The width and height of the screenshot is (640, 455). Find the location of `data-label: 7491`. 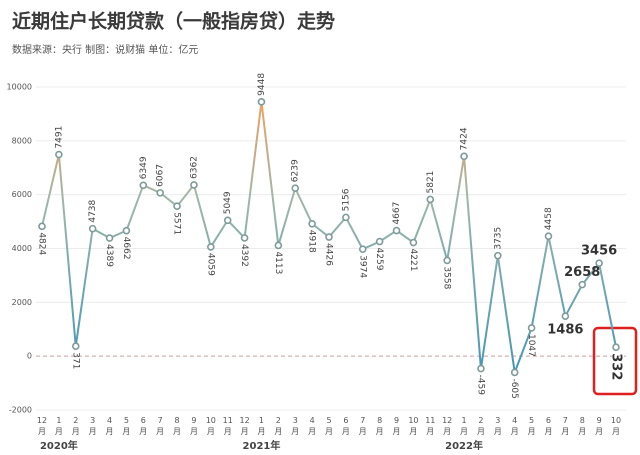

data-label: 7491 is located at coordinates (59, 137).